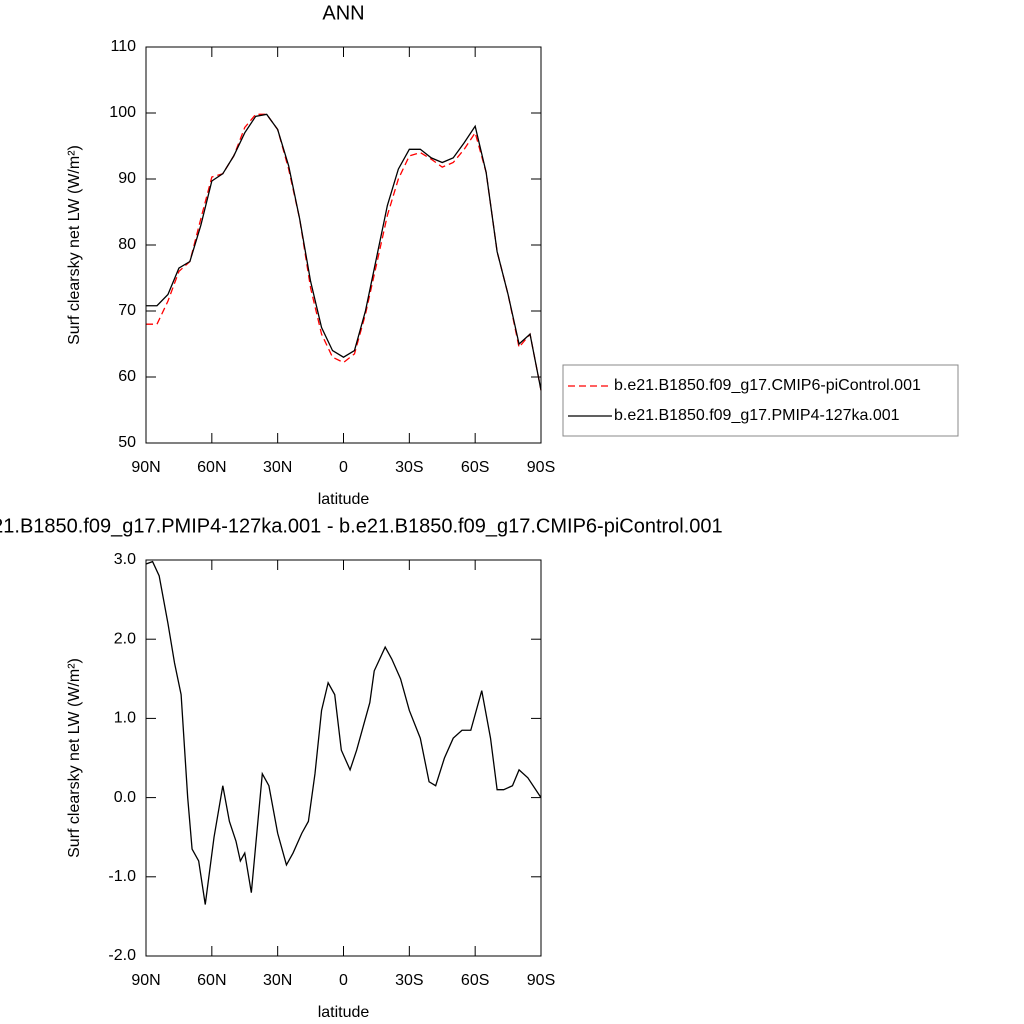 The height and width of the screenshot is (1024, 1024). What do you see at coordinates (125, 797) in the screenshot?
I see `y-tick-label: 0.0` at bounding box center [125, 797].